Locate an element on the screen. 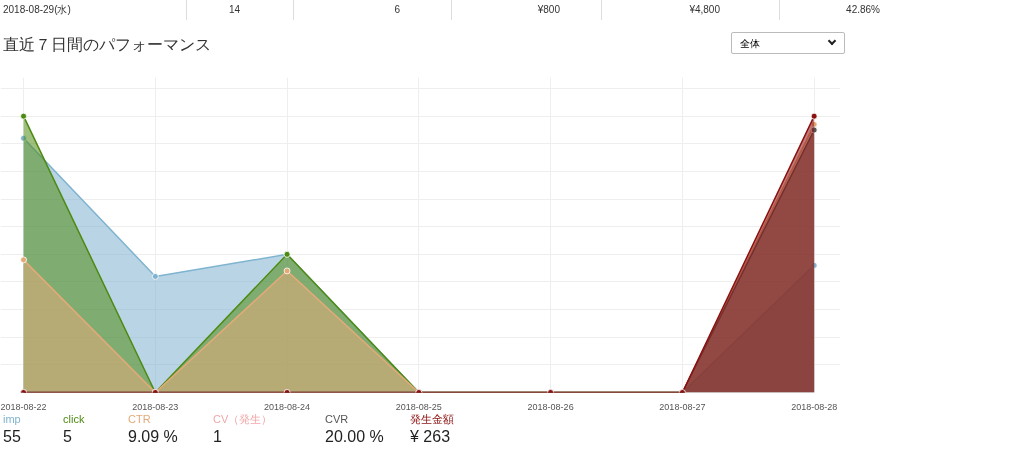 Image resolution: width=1024 pixels, height=457 pixels. text: 9.09 % is located at coordinates (153, 437).